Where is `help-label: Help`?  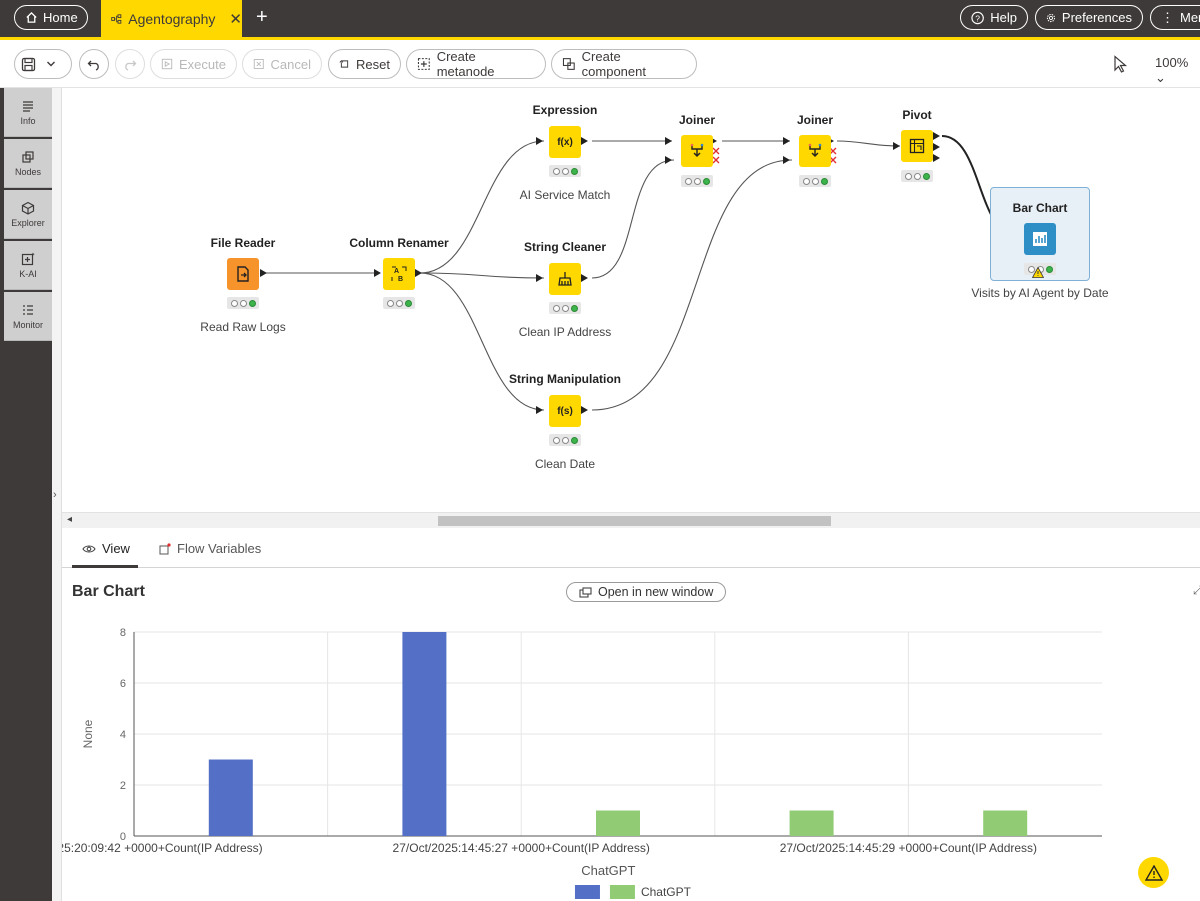 help-label: Help is located at coordinates (1003, 17).